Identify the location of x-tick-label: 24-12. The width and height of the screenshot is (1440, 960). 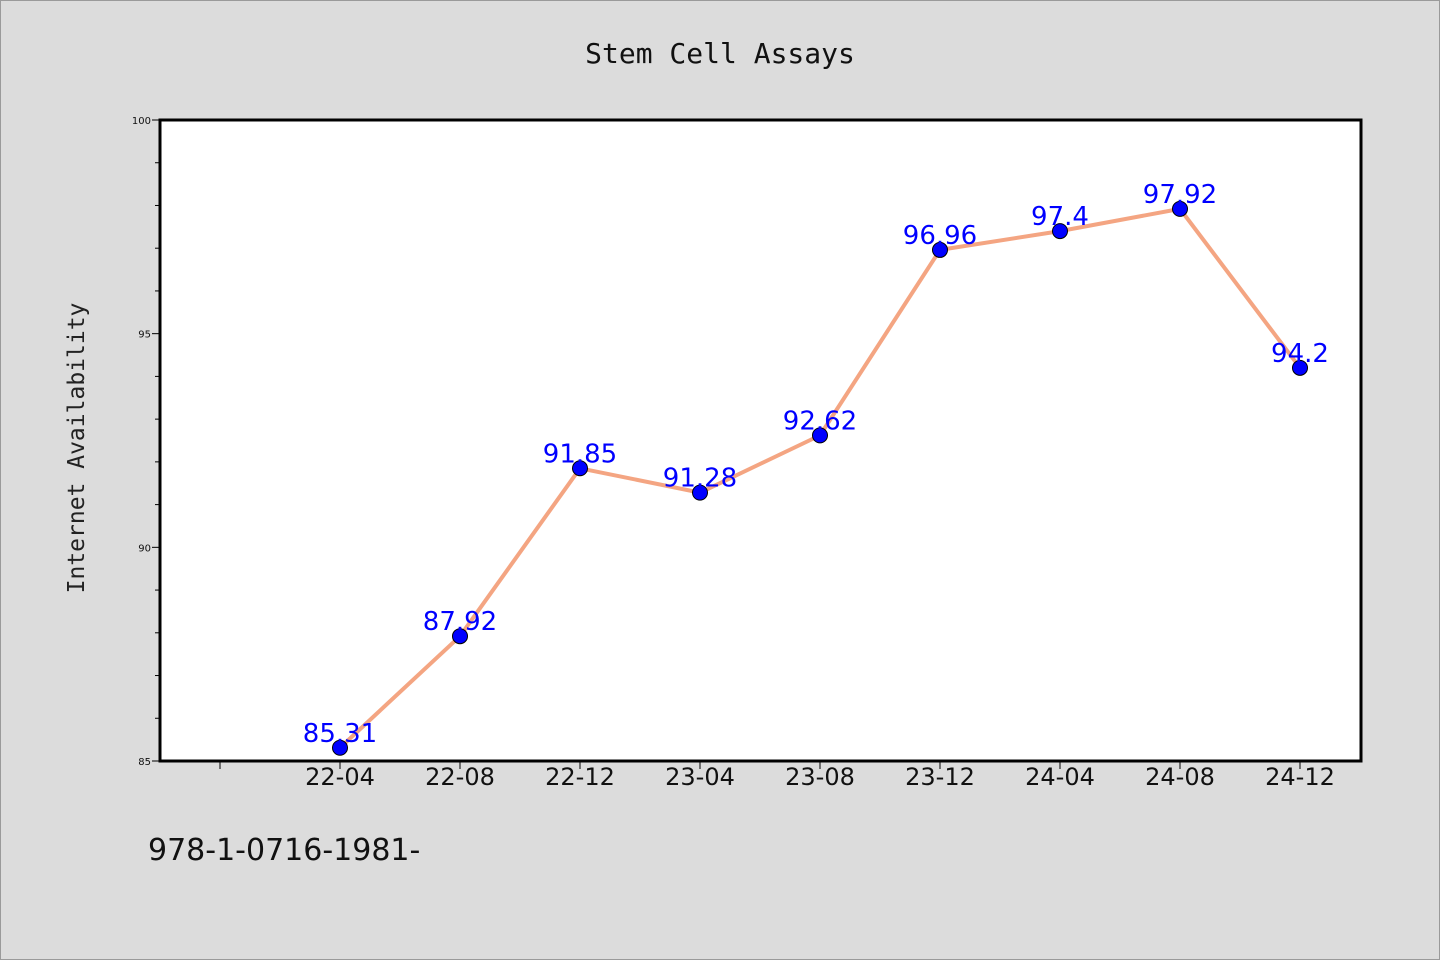
(1300, 777).